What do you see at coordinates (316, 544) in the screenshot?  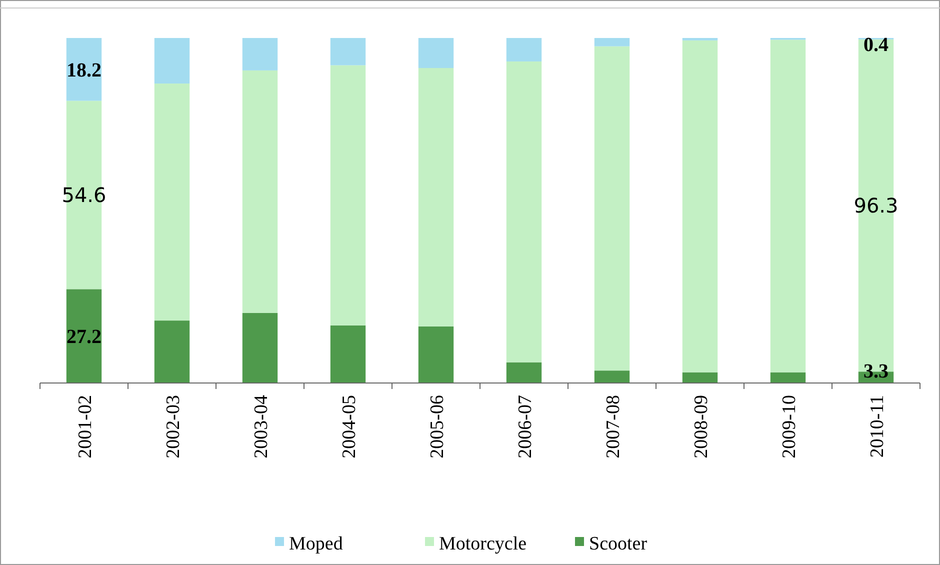 I see `legend-label: Moped` at bounding box center [316, 544].